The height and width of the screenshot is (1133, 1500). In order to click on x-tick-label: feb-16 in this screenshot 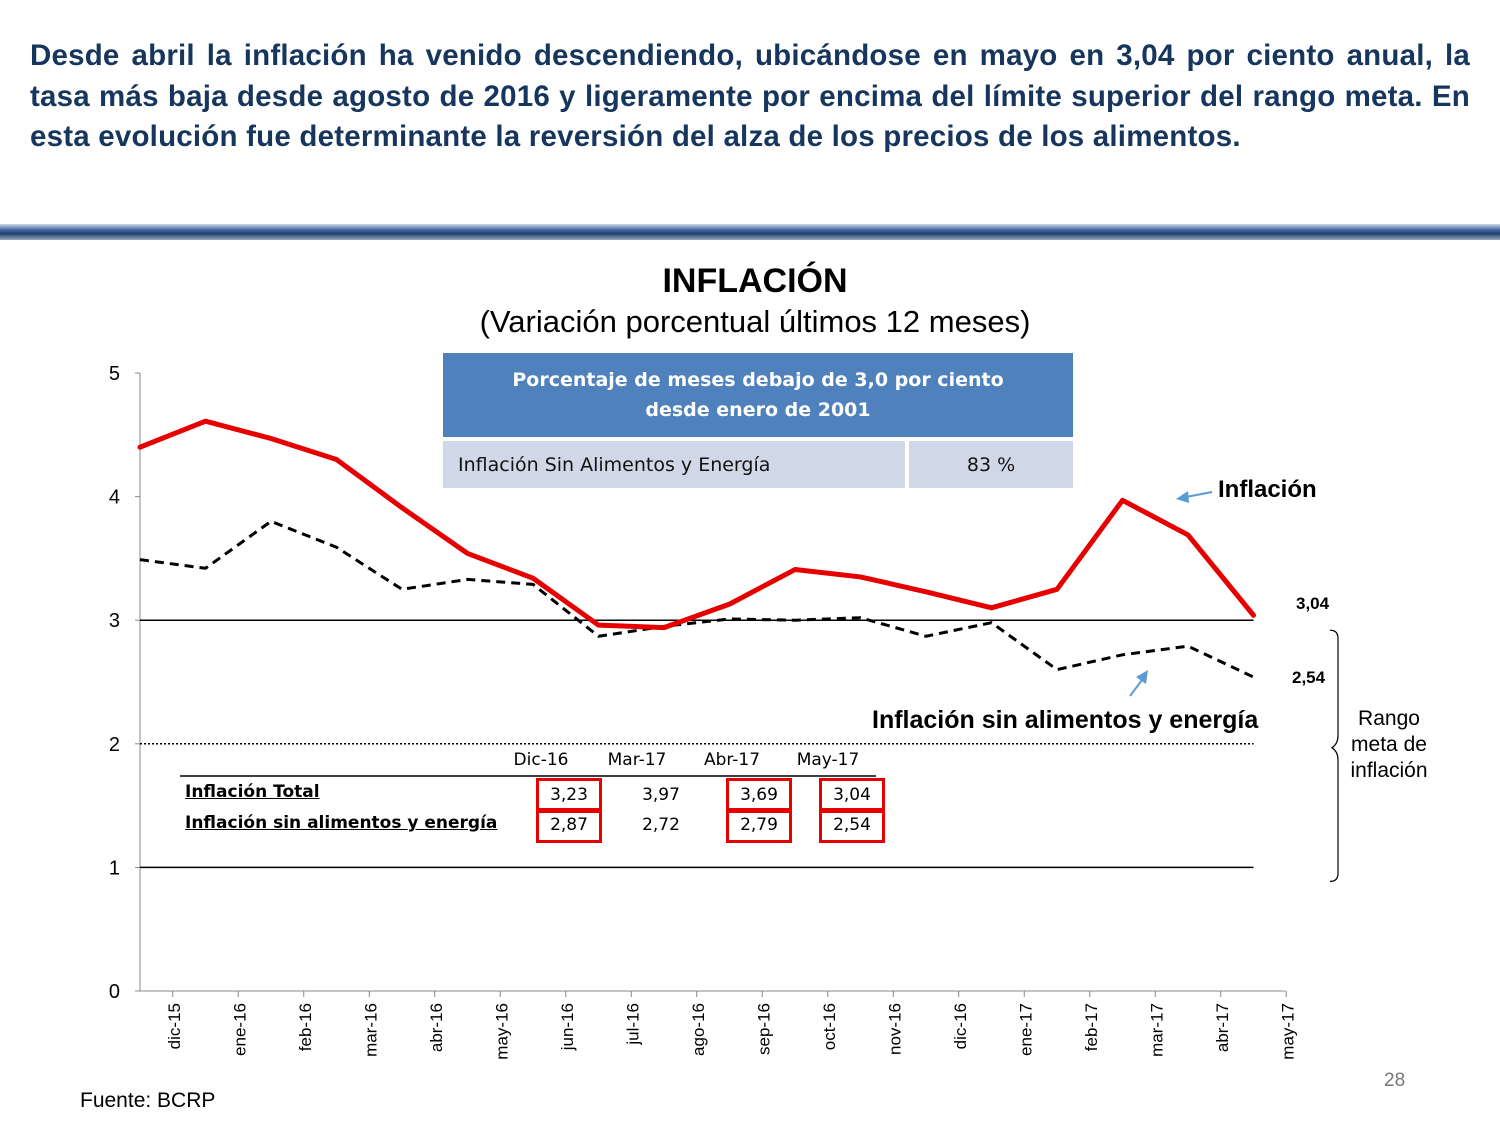, I will do `click(305, 1027)`.